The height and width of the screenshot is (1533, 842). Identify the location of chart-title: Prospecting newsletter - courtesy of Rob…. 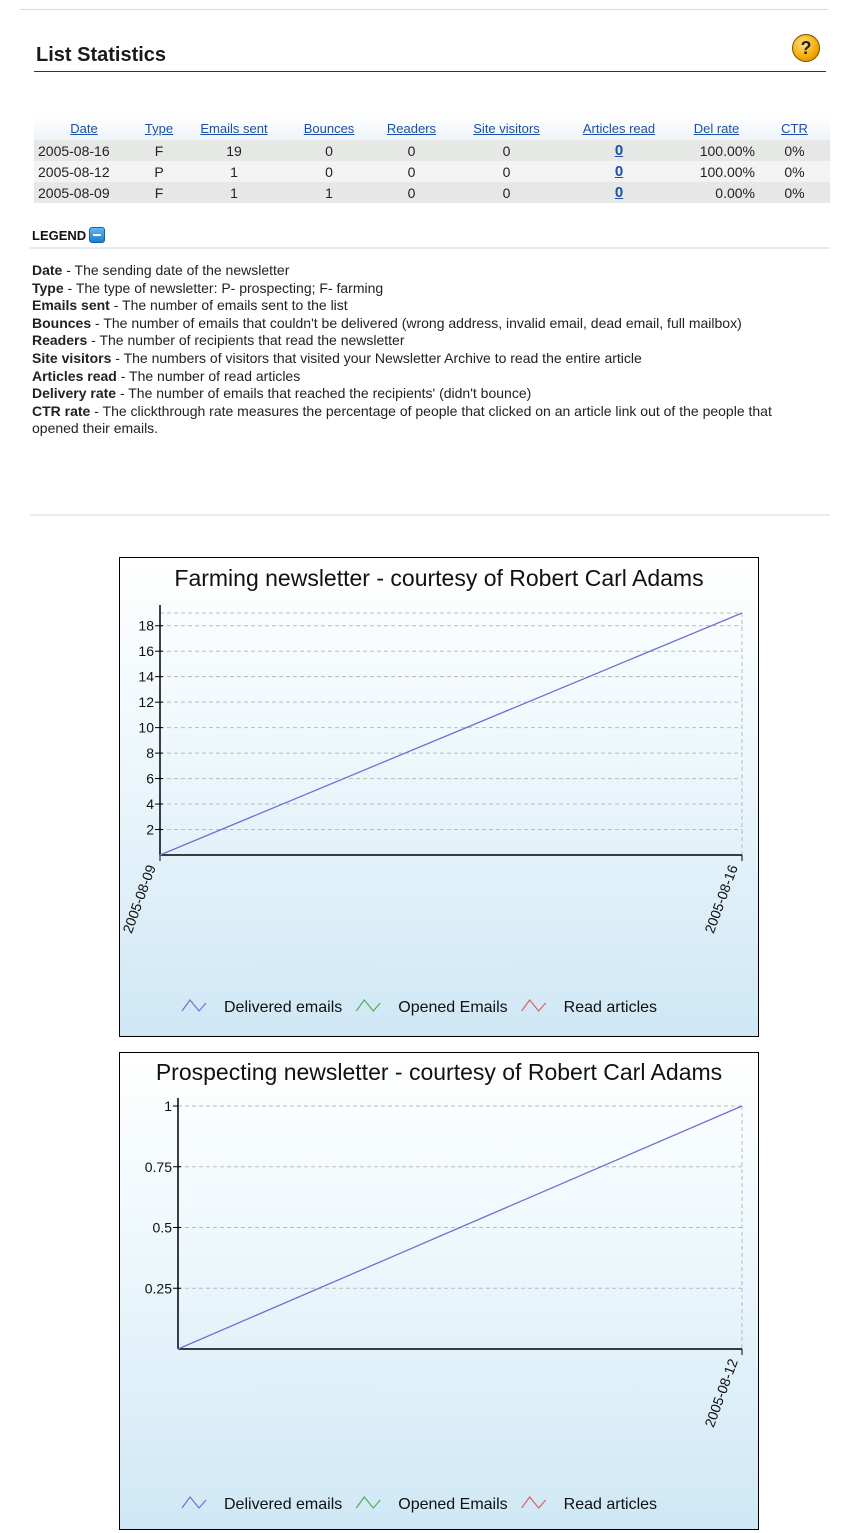
(439, 1072).